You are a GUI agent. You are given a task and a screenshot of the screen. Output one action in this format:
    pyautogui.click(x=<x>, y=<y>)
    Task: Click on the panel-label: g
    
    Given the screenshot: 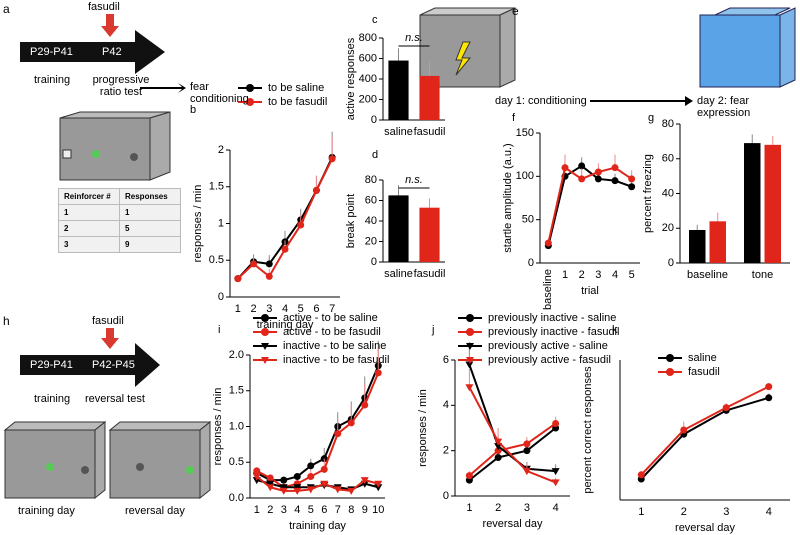 What is the action you would take?
    pyautogui.click(x=651, y=118)
    